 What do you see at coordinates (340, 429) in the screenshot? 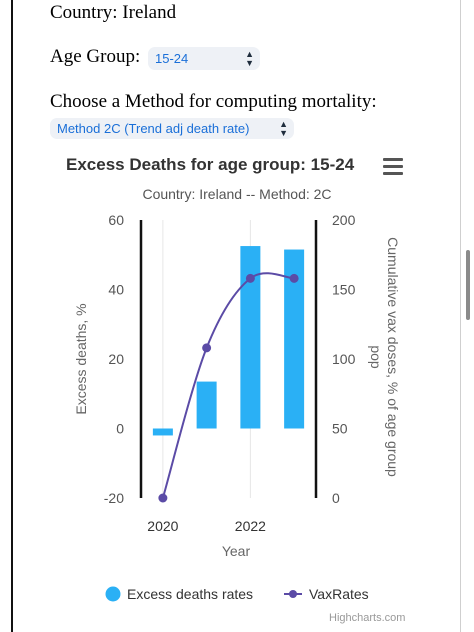
I see `y-tick-label-right: 50` at bounding box center [340, 429].